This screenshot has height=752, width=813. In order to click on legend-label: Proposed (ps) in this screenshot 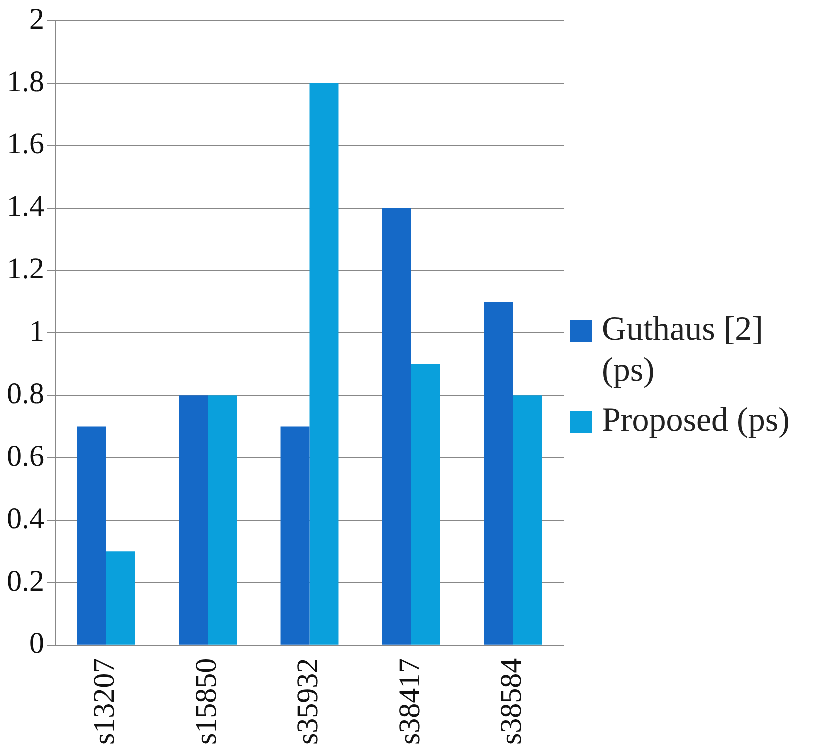, I will do `click(696, 421)`.